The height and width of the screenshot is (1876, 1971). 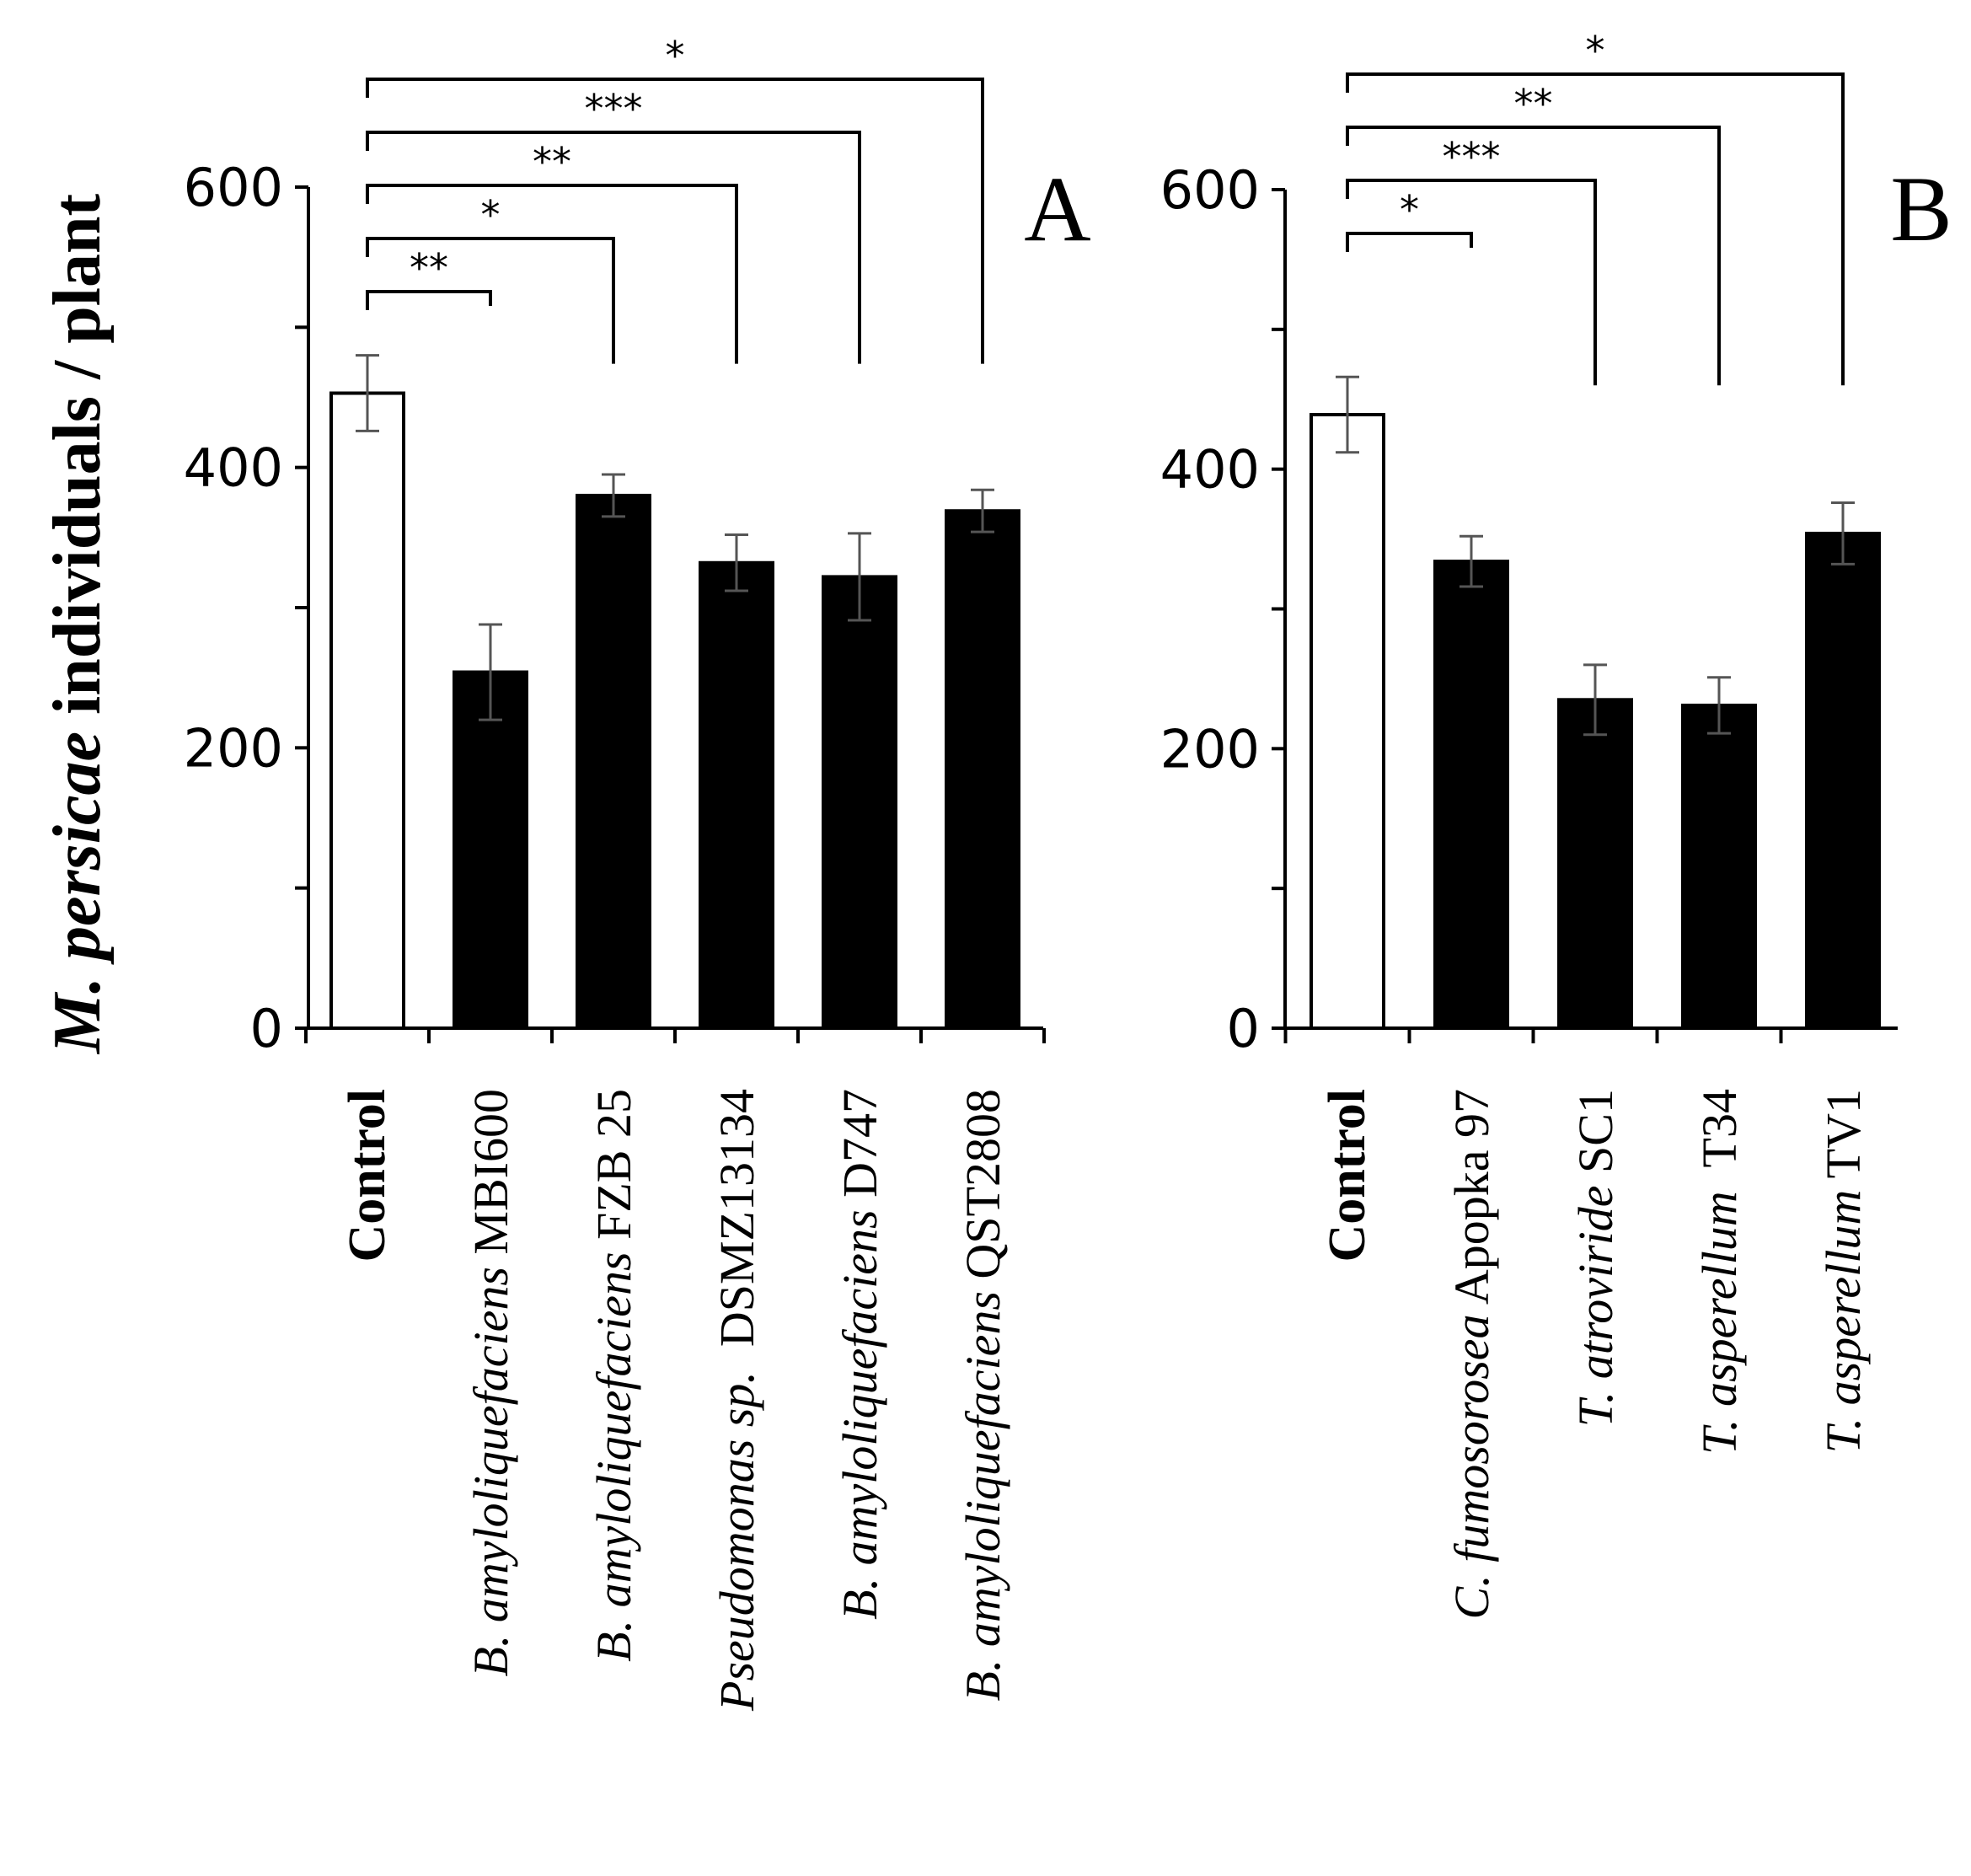 What do you see at coordinates (1595, 1137) in the screenshot?
I see `category-strain: SC1` at bounding box center [1595, 1137].